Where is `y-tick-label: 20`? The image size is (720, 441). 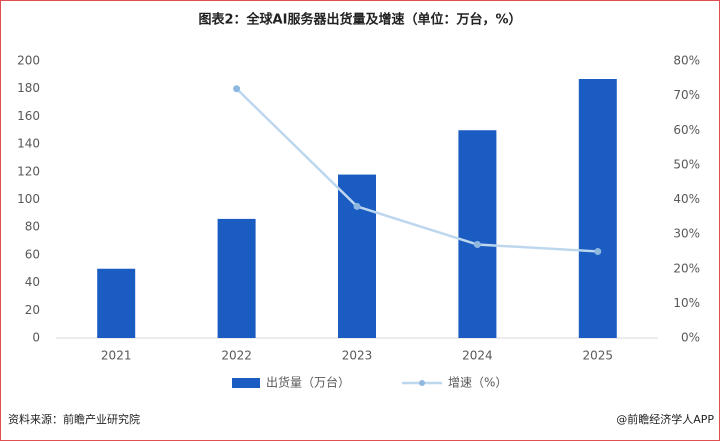
y-tick-label: 20 is located at coordinates (32, 310).